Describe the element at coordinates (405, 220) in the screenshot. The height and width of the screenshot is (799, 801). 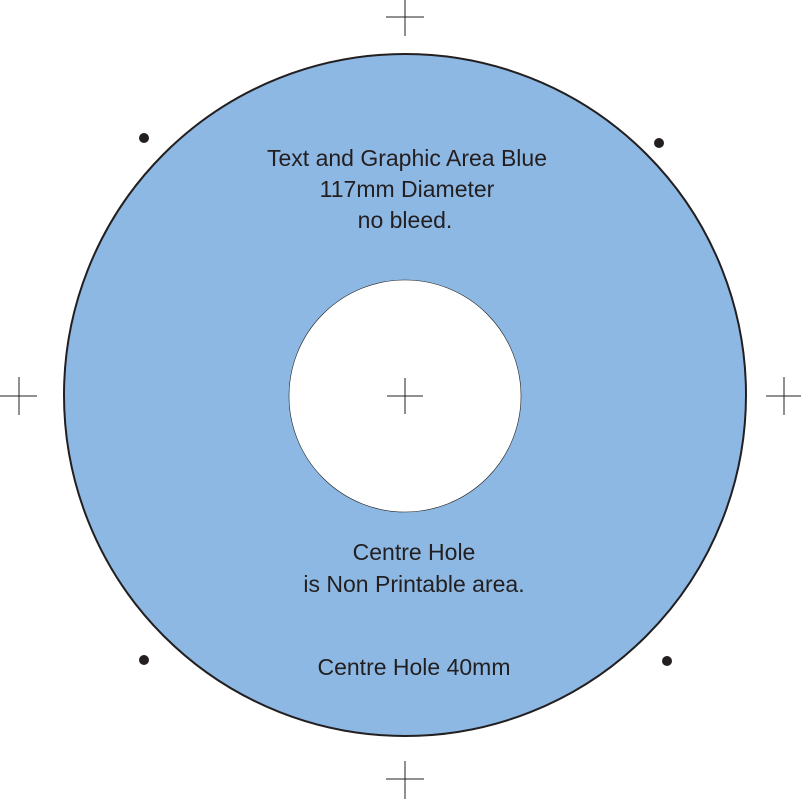
I see `print-area-bleed-note: no bleed.` at that location.